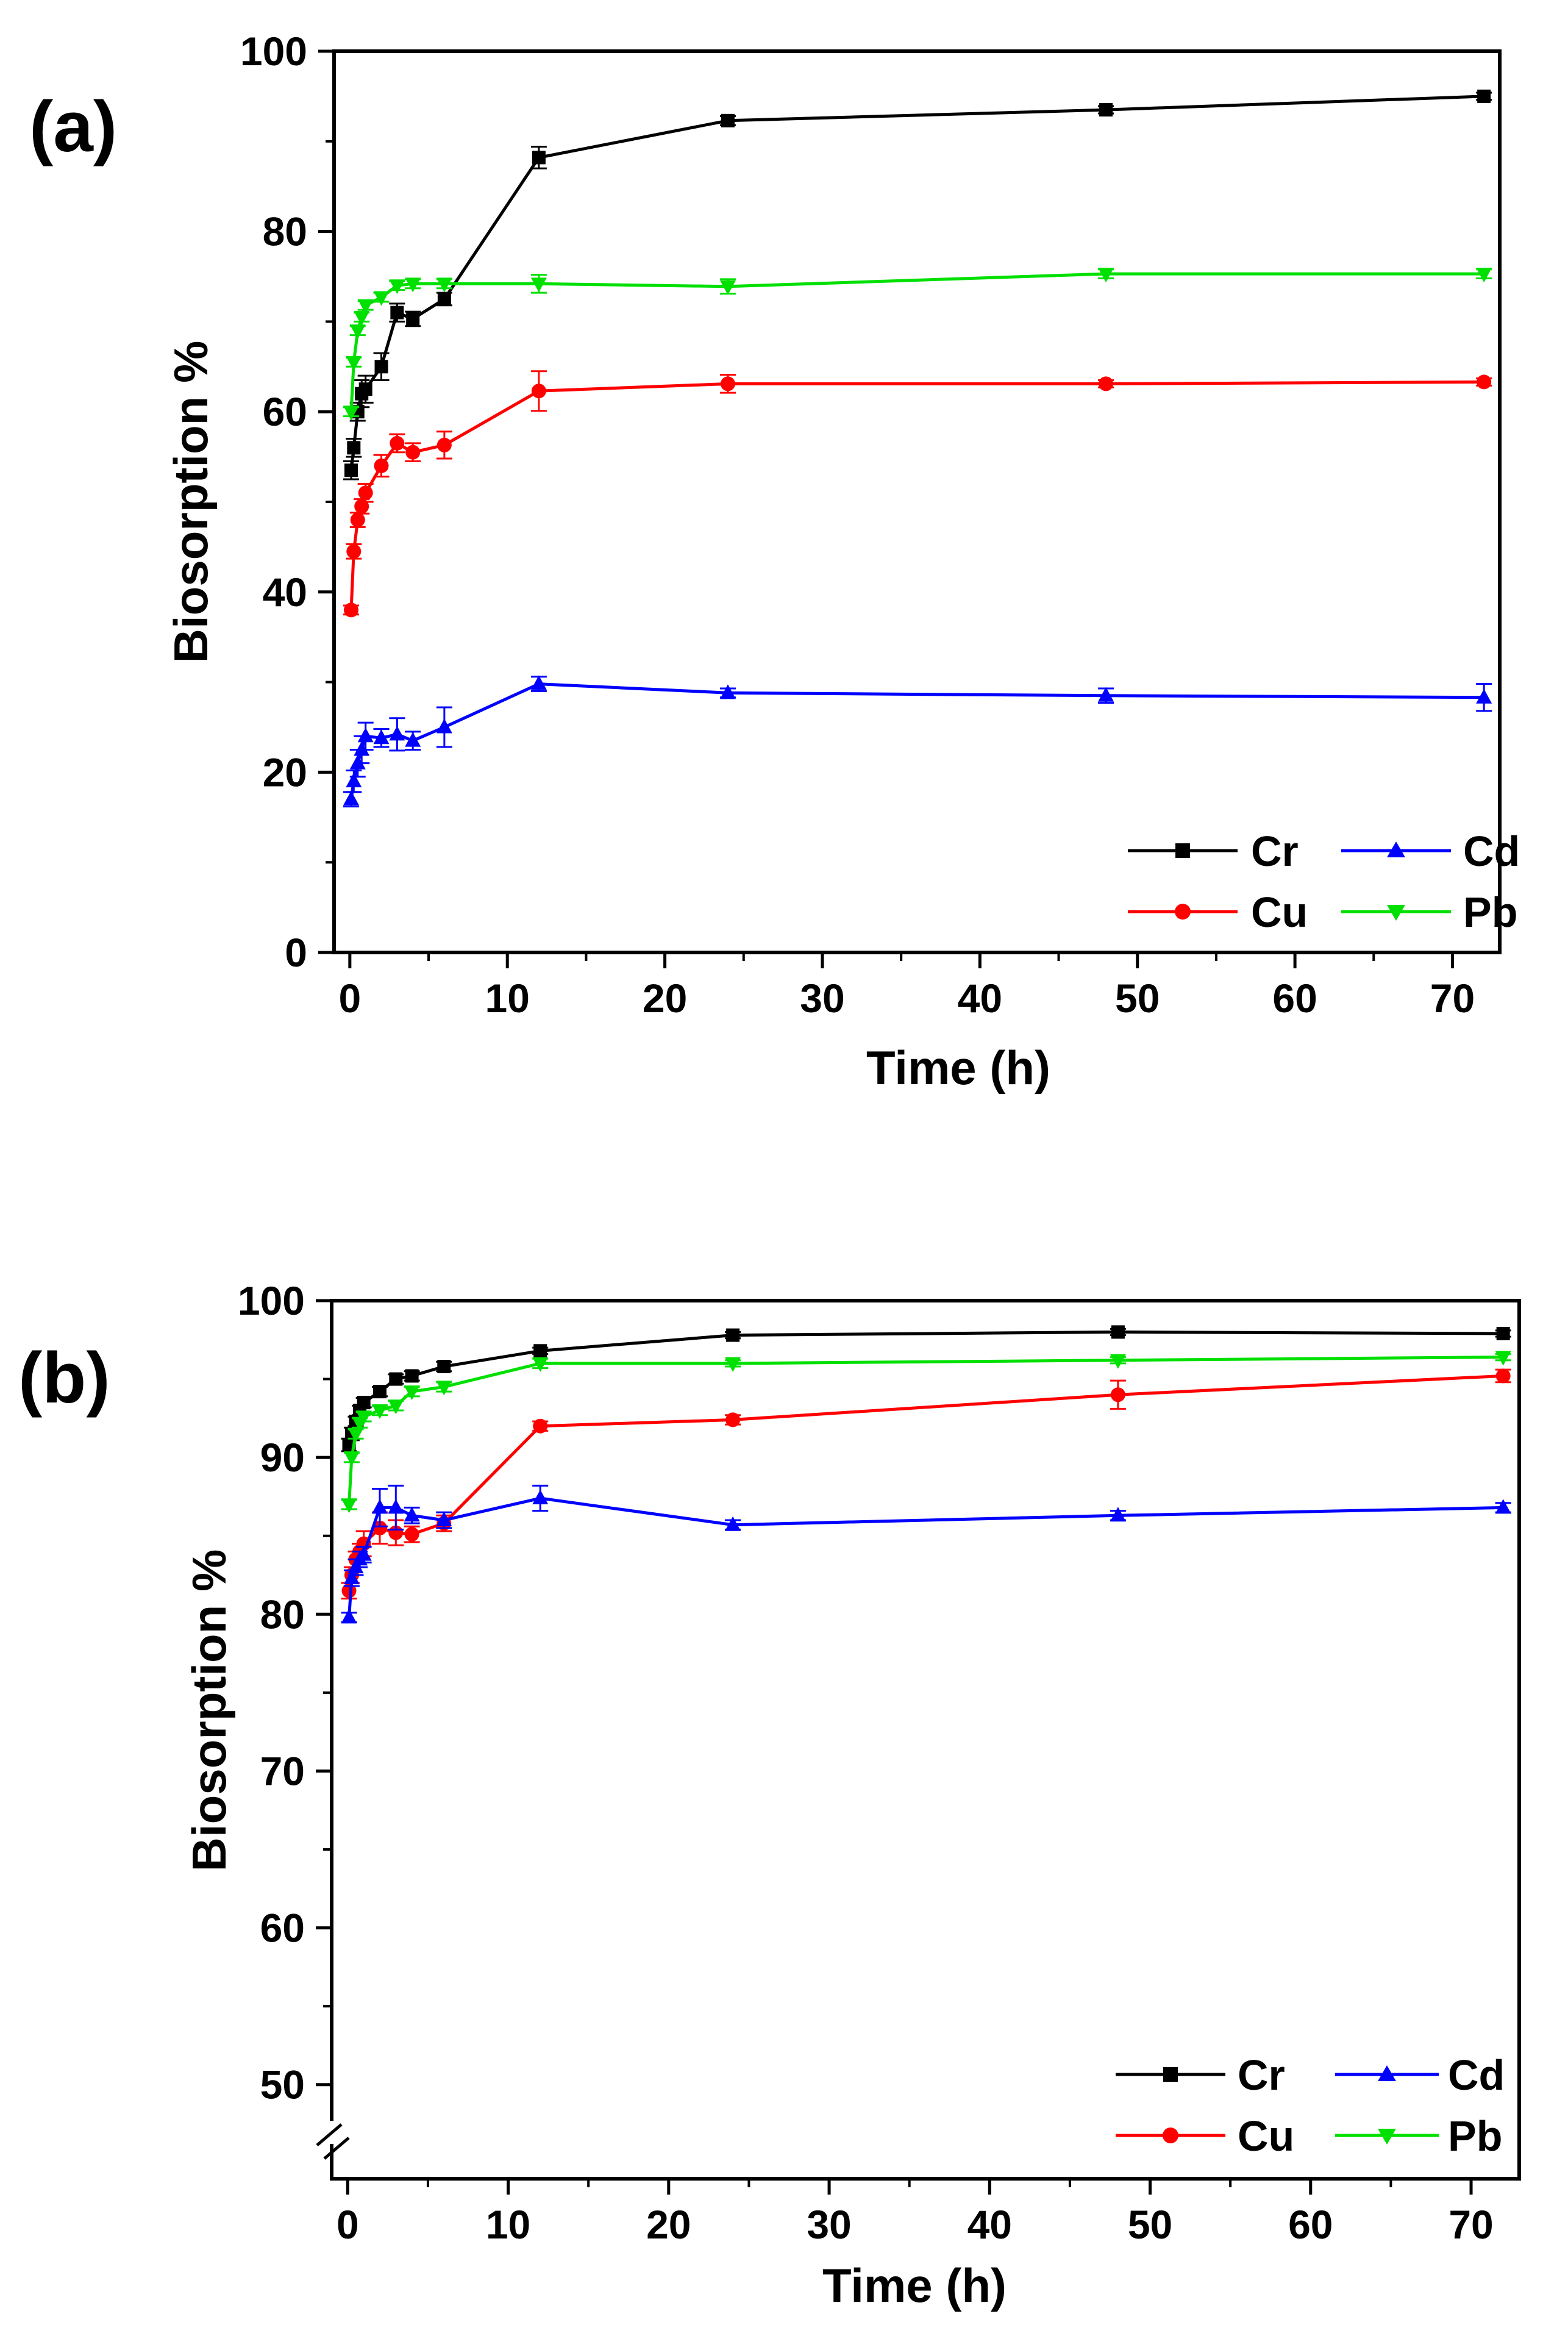 This screenshot has height=2333, width=1568. What do you see at coordinates (1205, 2136) in the screenshot?
I see `legend-entry-cu-b: Cu` at bounding box center [1205, 2136].